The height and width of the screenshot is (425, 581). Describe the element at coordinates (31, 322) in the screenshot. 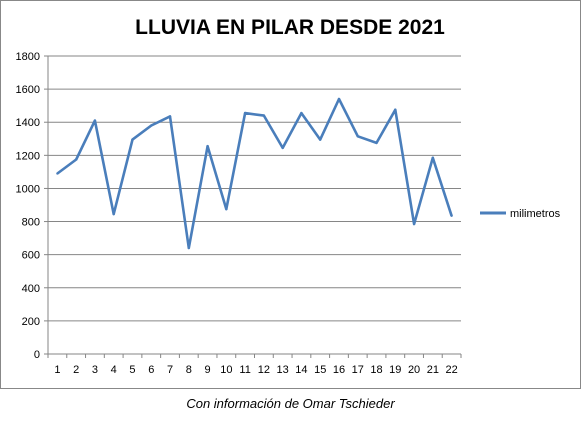

I see `y-tick-label: 200` at that location.